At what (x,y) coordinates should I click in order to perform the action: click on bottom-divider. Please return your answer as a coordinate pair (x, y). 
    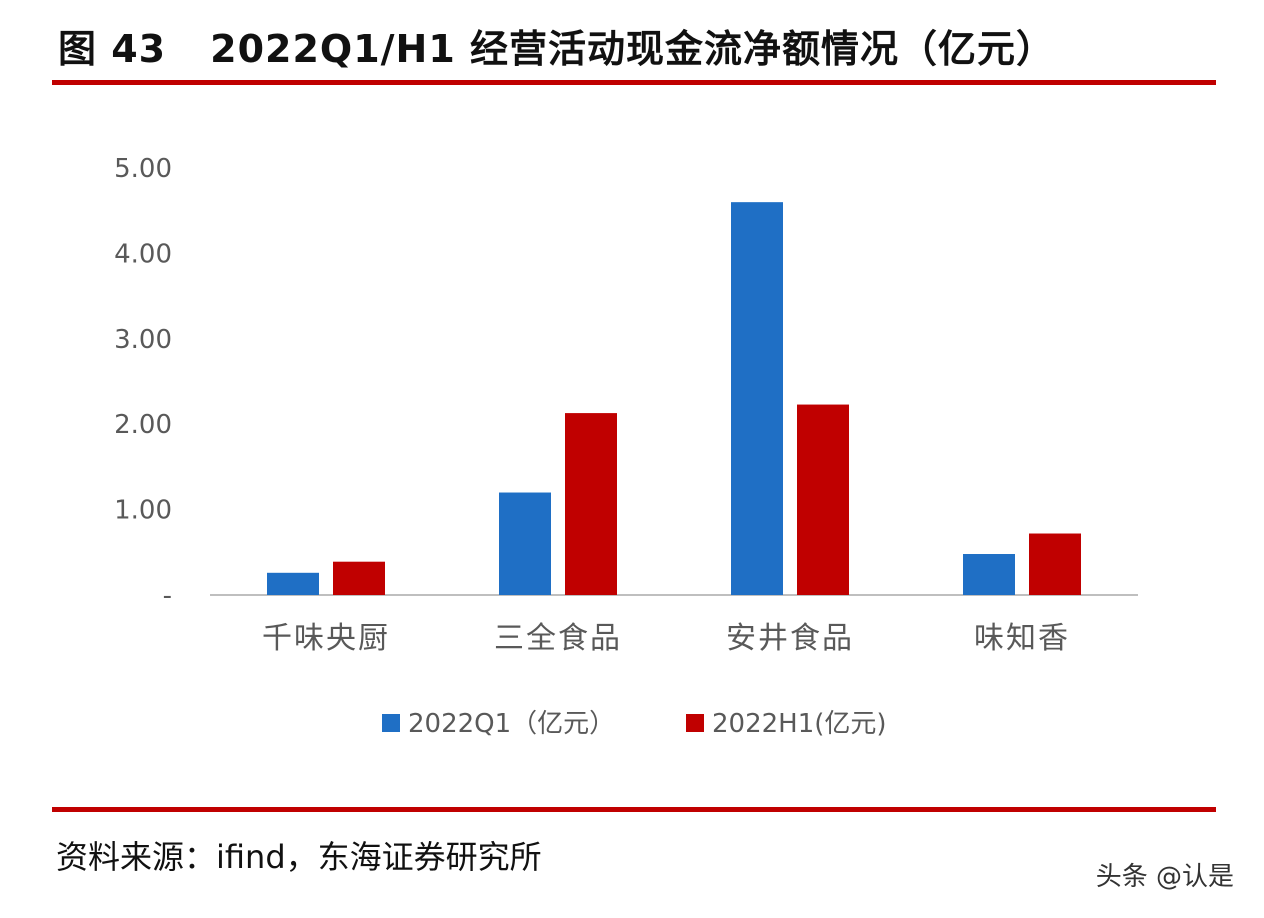
    Looking at the image, I should click on (634, 809).